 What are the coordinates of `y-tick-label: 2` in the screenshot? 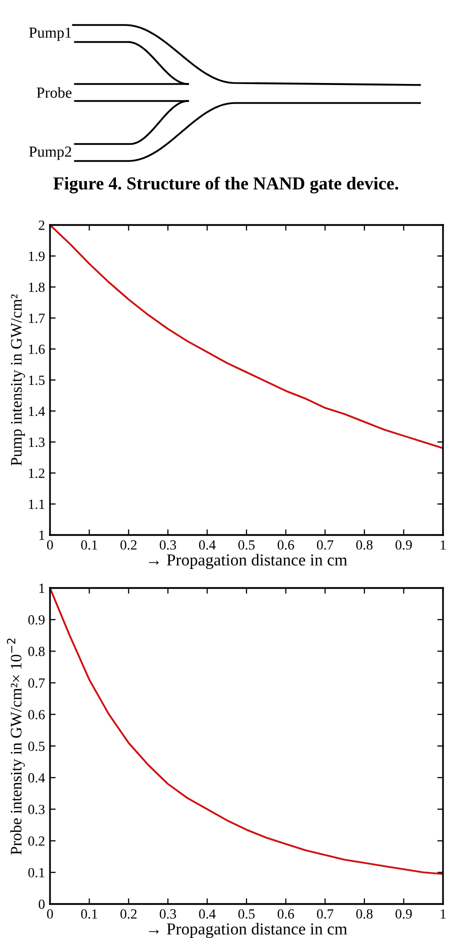 It's located at (41, 225).